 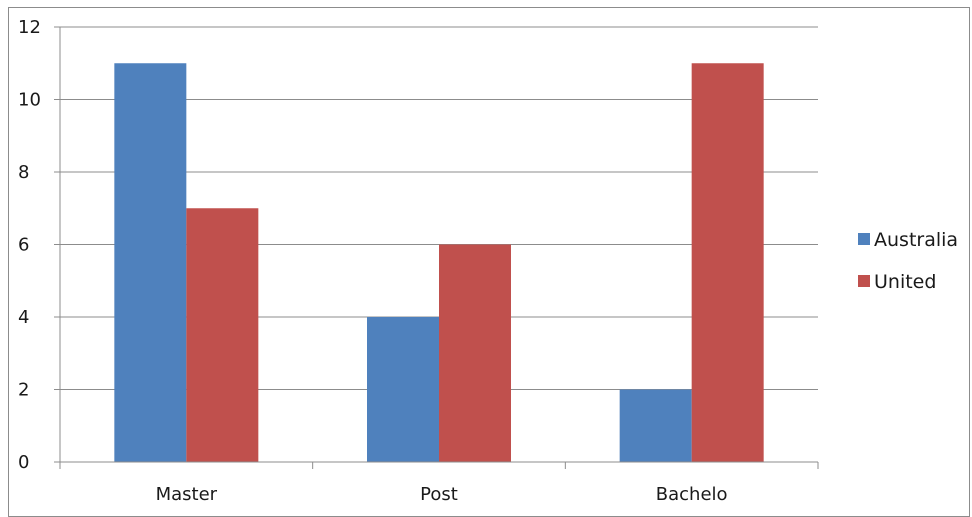 What do you see at coordinates (908, 261) in the screenshot?
I see `legend: Australia United` at bounding box center [908, 261].